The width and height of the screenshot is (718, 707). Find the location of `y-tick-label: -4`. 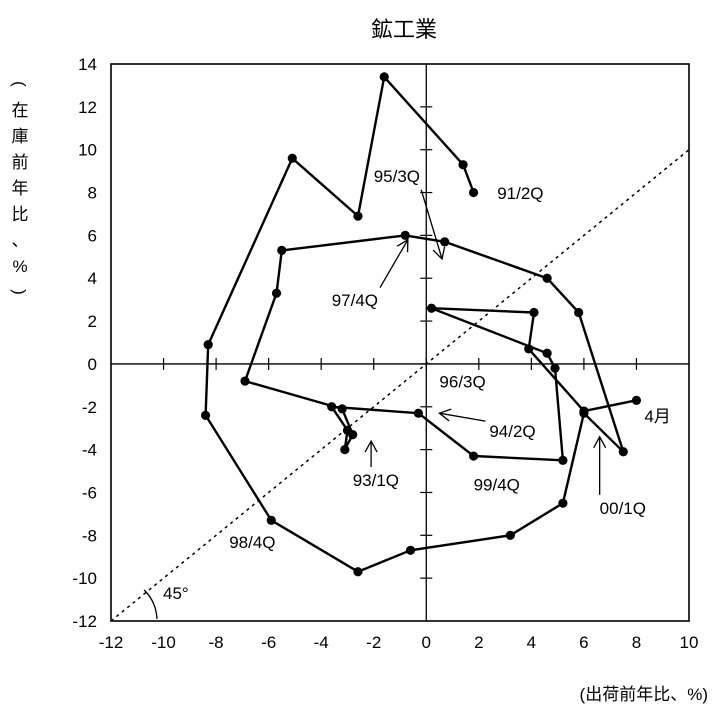

y-tick-label: -4 is located at coordinates (89, 450).